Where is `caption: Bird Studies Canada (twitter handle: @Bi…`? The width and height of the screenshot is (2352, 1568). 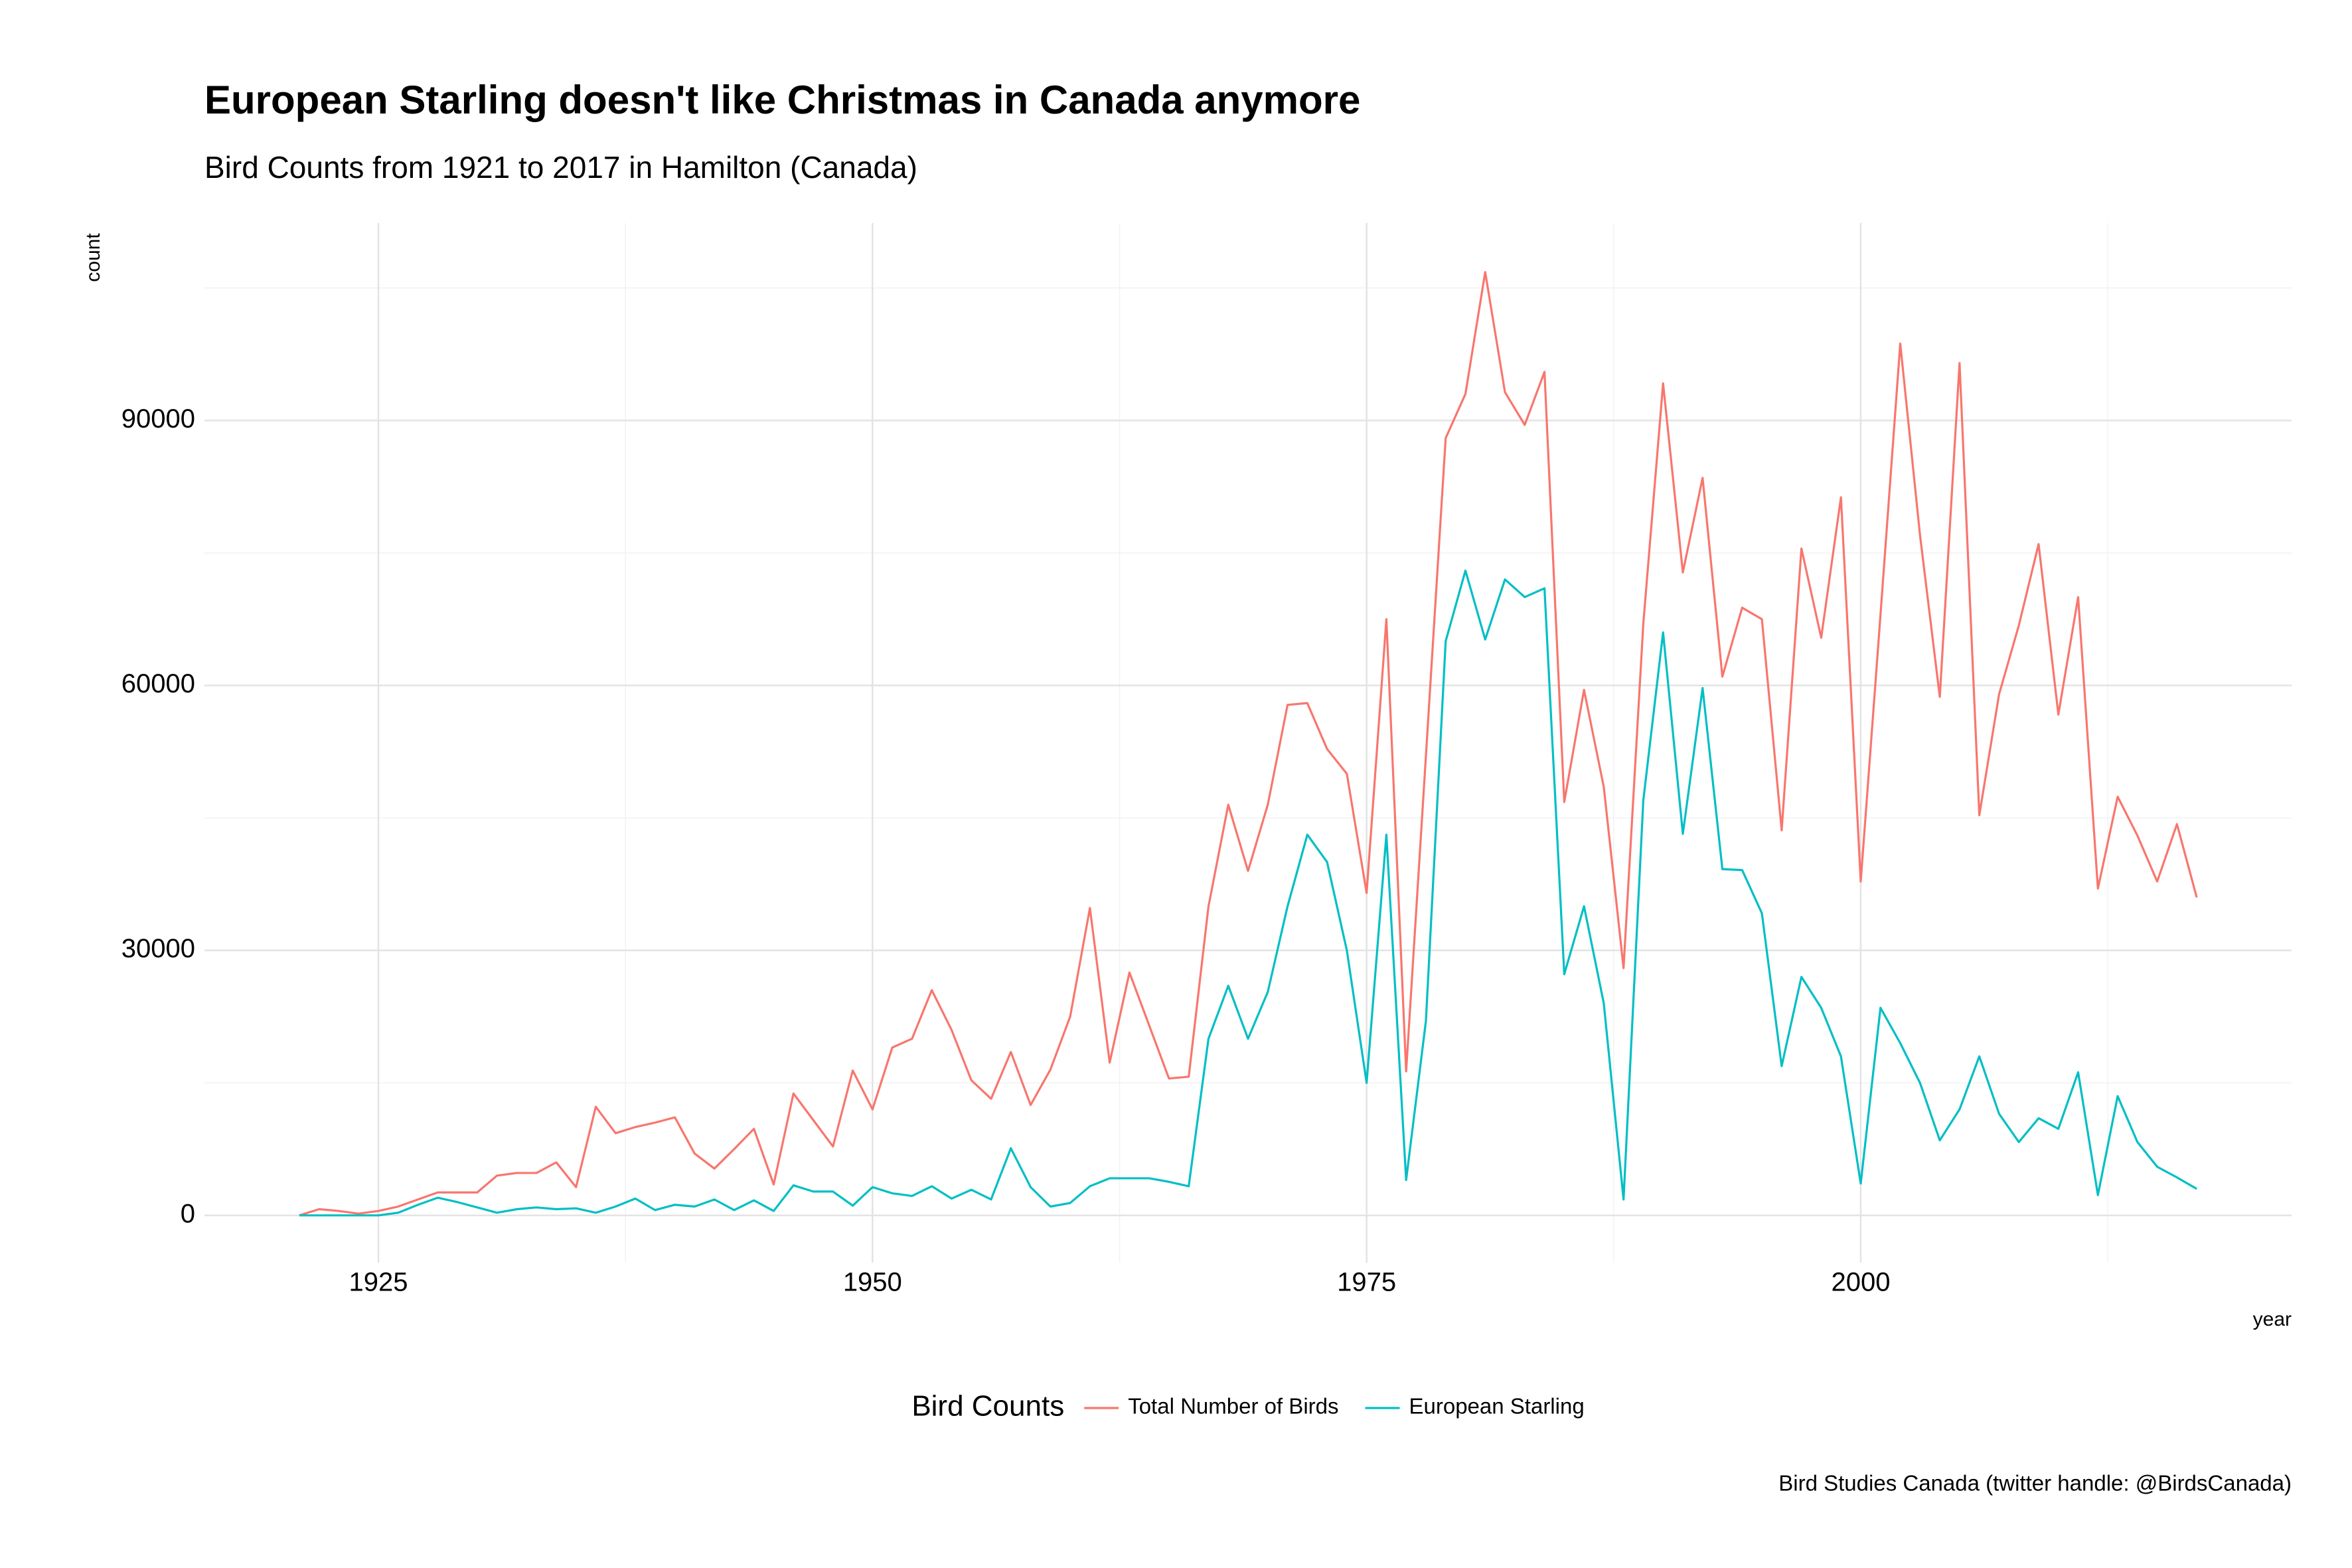
caption: Bird Studies Canada (twitter handle: @Bi… is located at coordinates (2035, 1484).